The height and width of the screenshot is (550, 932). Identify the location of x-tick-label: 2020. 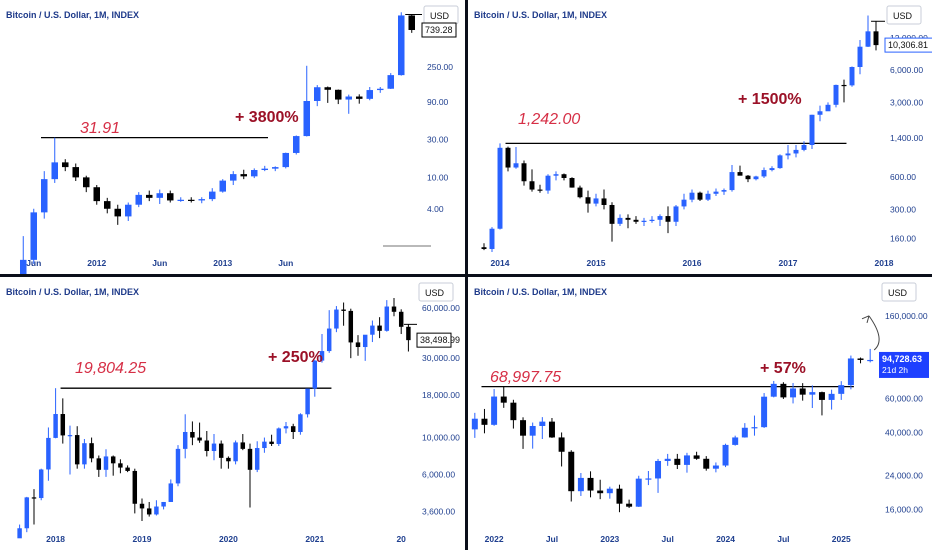
(228, 539).